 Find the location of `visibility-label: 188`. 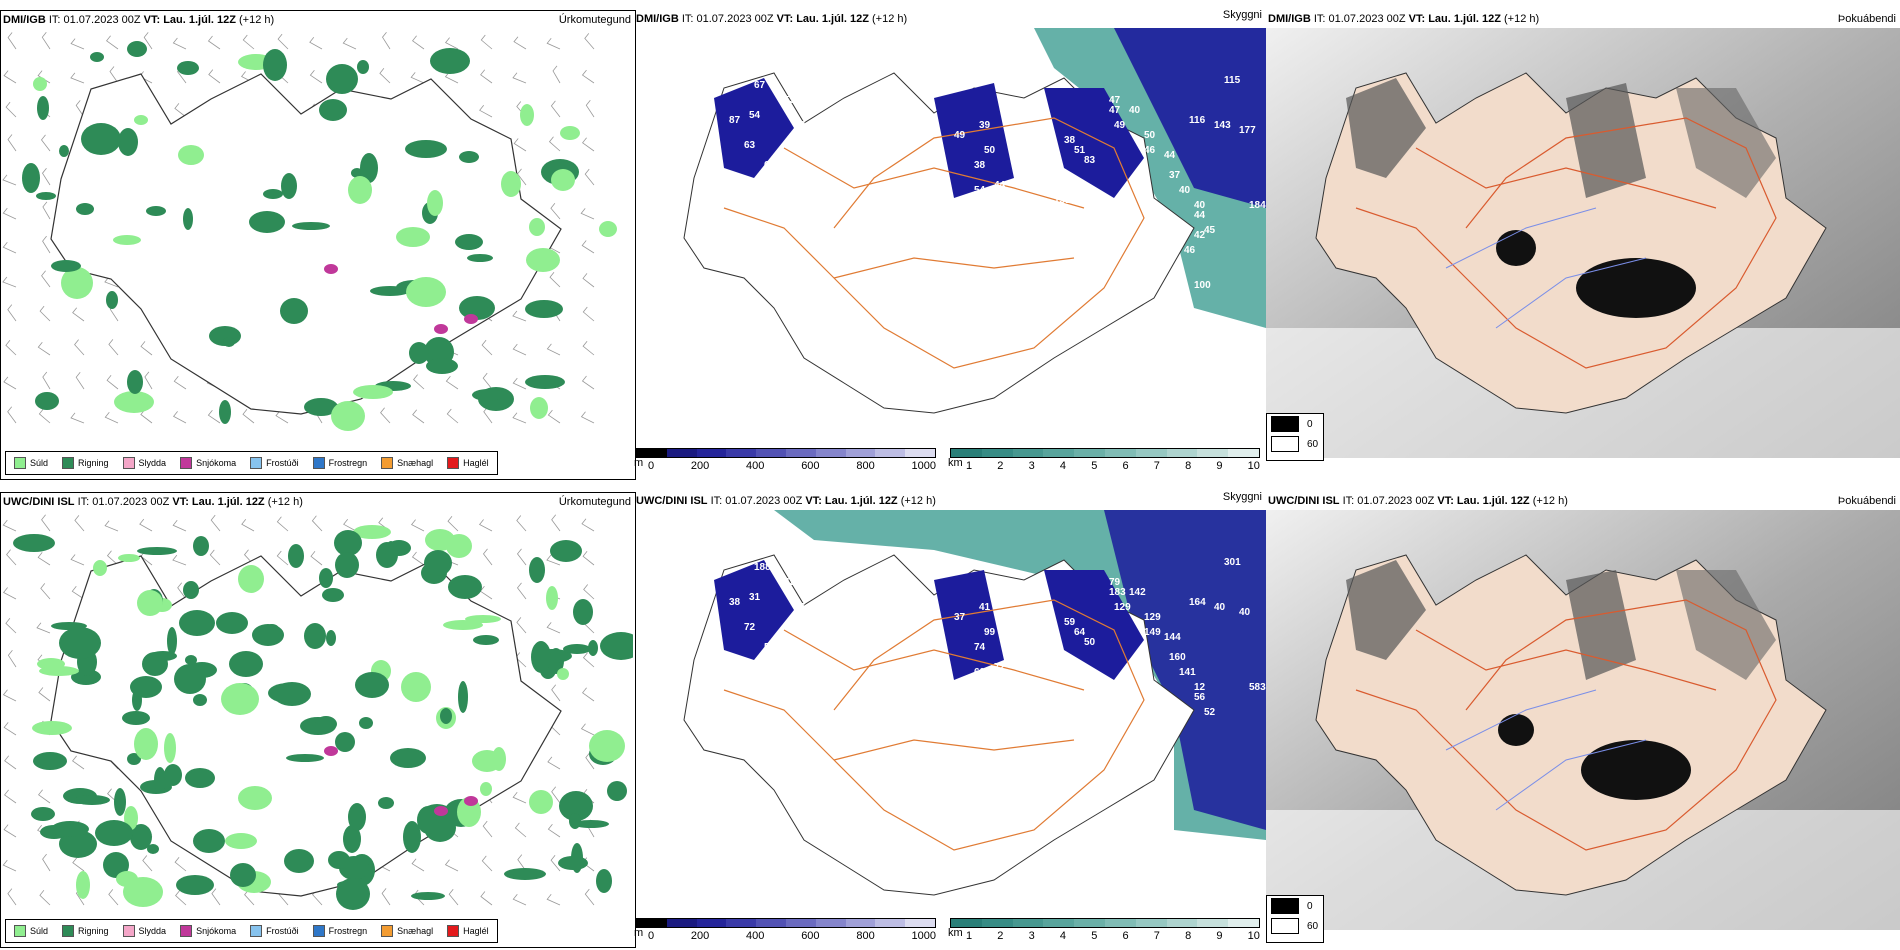

visibility-label: 188 is located at coordinates (762, 567).